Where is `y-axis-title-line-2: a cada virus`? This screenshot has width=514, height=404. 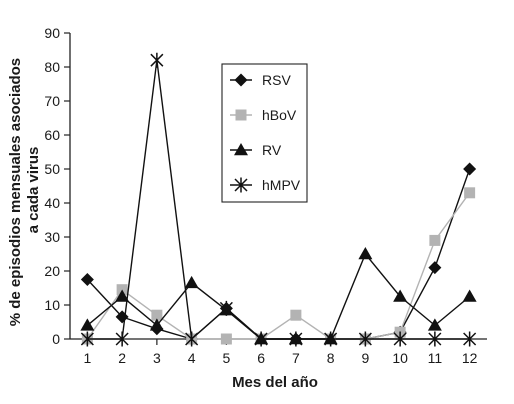 y-axis-title-line-2: a cada virus is located at coordinates (33, 190).